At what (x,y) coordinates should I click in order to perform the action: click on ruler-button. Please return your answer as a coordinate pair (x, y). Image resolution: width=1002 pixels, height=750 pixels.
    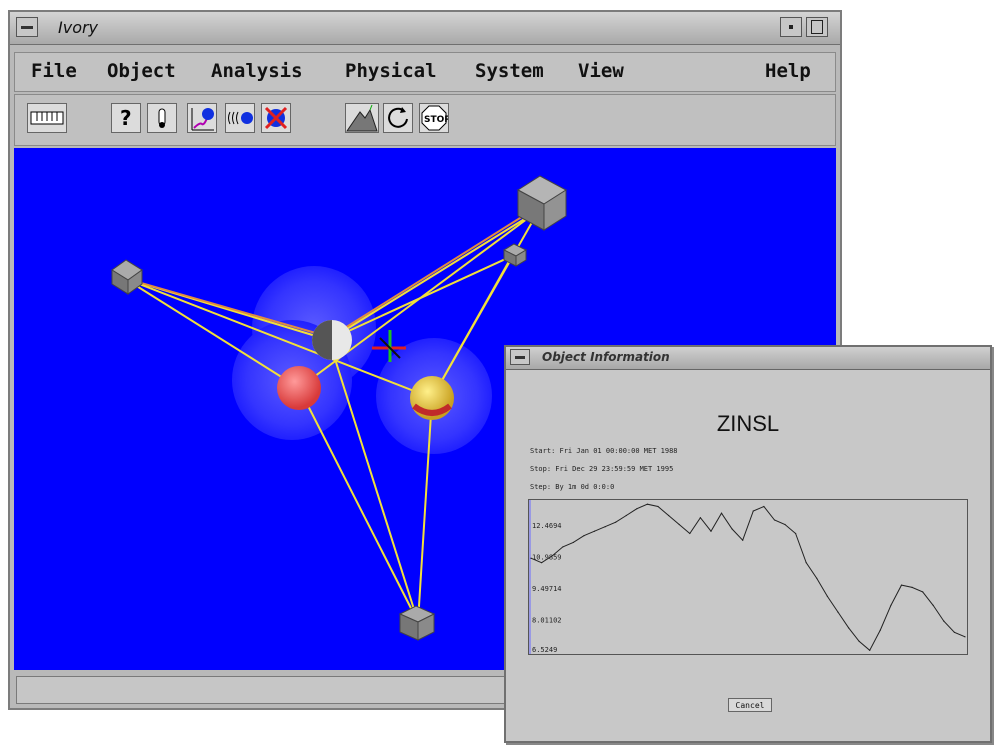
    Looking at the image, I should click on (47, 118).